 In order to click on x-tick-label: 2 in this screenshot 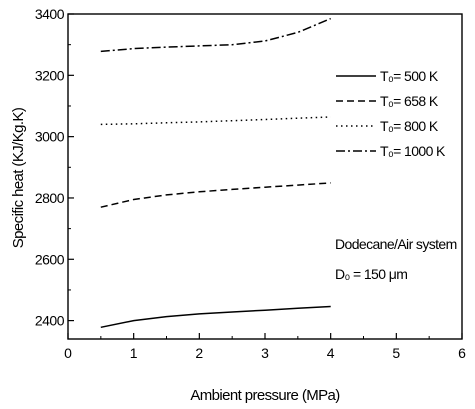, I will do `click(199, 353)`.